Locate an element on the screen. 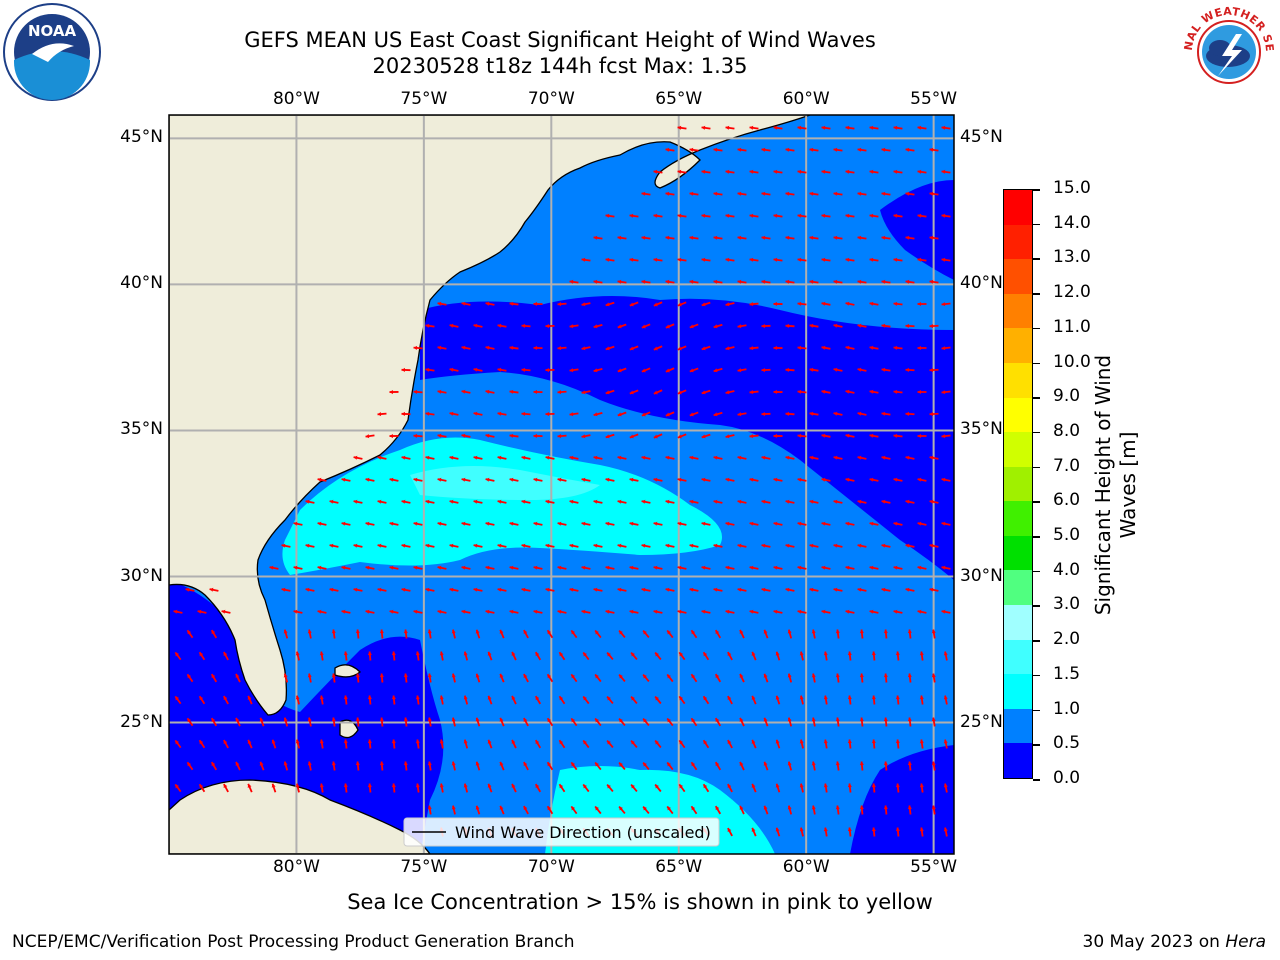 The width and height of the screenshot is (1280, 960). colorbar-tick-label: 12.0 is located at coordinates (1072, 292).